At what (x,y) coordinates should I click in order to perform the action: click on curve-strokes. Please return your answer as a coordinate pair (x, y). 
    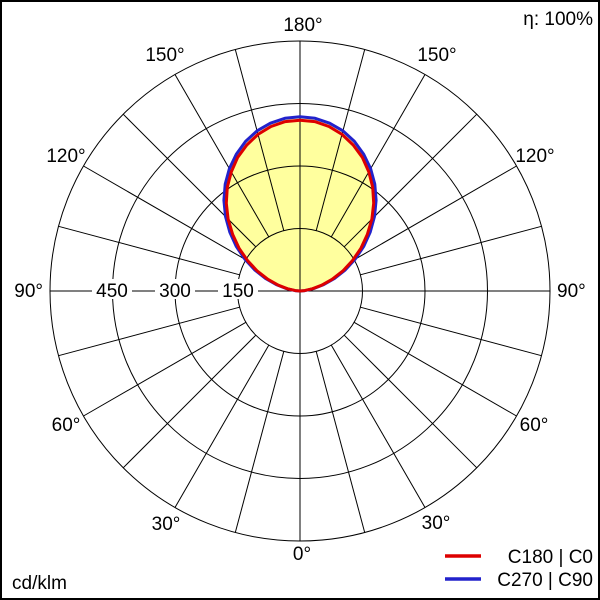
    Looking at the image, I should click on (300, 204).